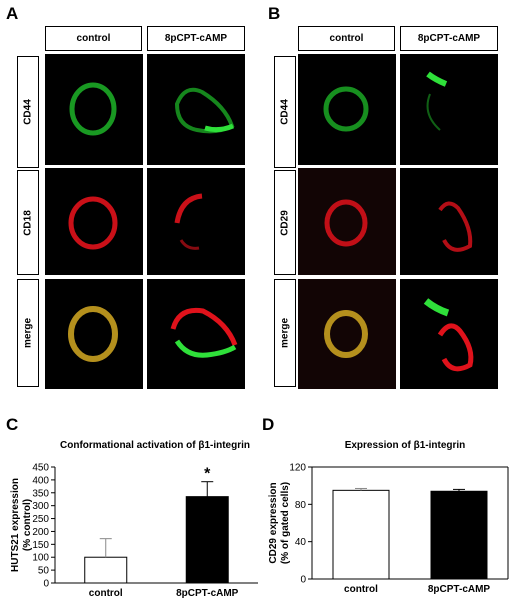  Describe the element at coordinates (285, 222) in the screenshot. I see `row-header-cd29-b: CD29` at that location.